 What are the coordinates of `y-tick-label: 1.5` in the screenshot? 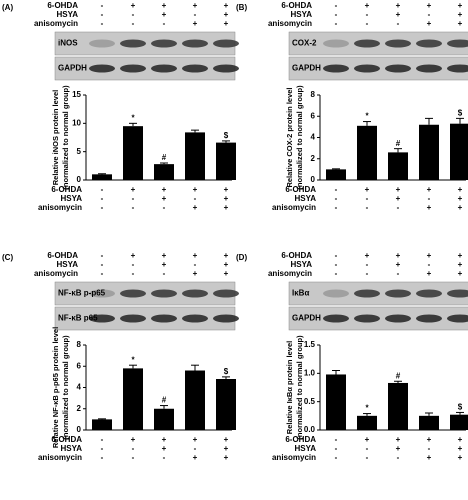 It's located at (310, 344).